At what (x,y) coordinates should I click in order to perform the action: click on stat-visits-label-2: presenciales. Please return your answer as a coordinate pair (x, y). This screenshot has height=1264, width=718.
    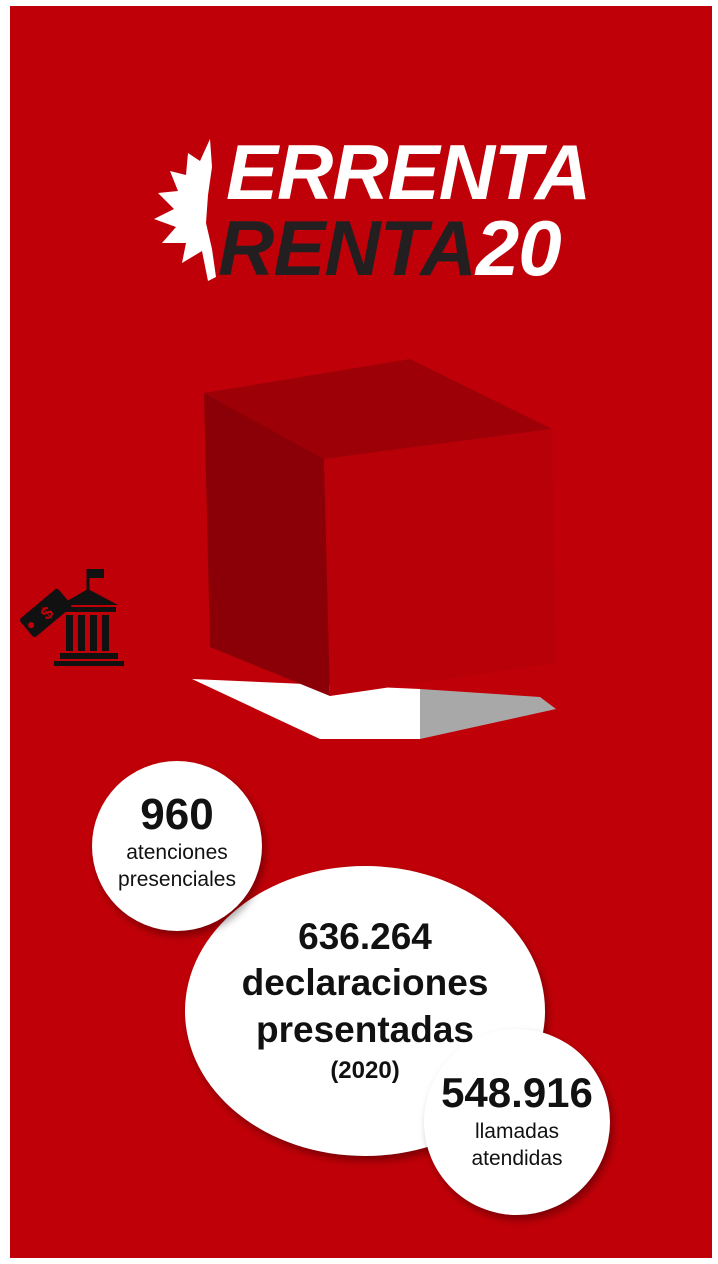
    Looking at the image, I should click on (177, 879).